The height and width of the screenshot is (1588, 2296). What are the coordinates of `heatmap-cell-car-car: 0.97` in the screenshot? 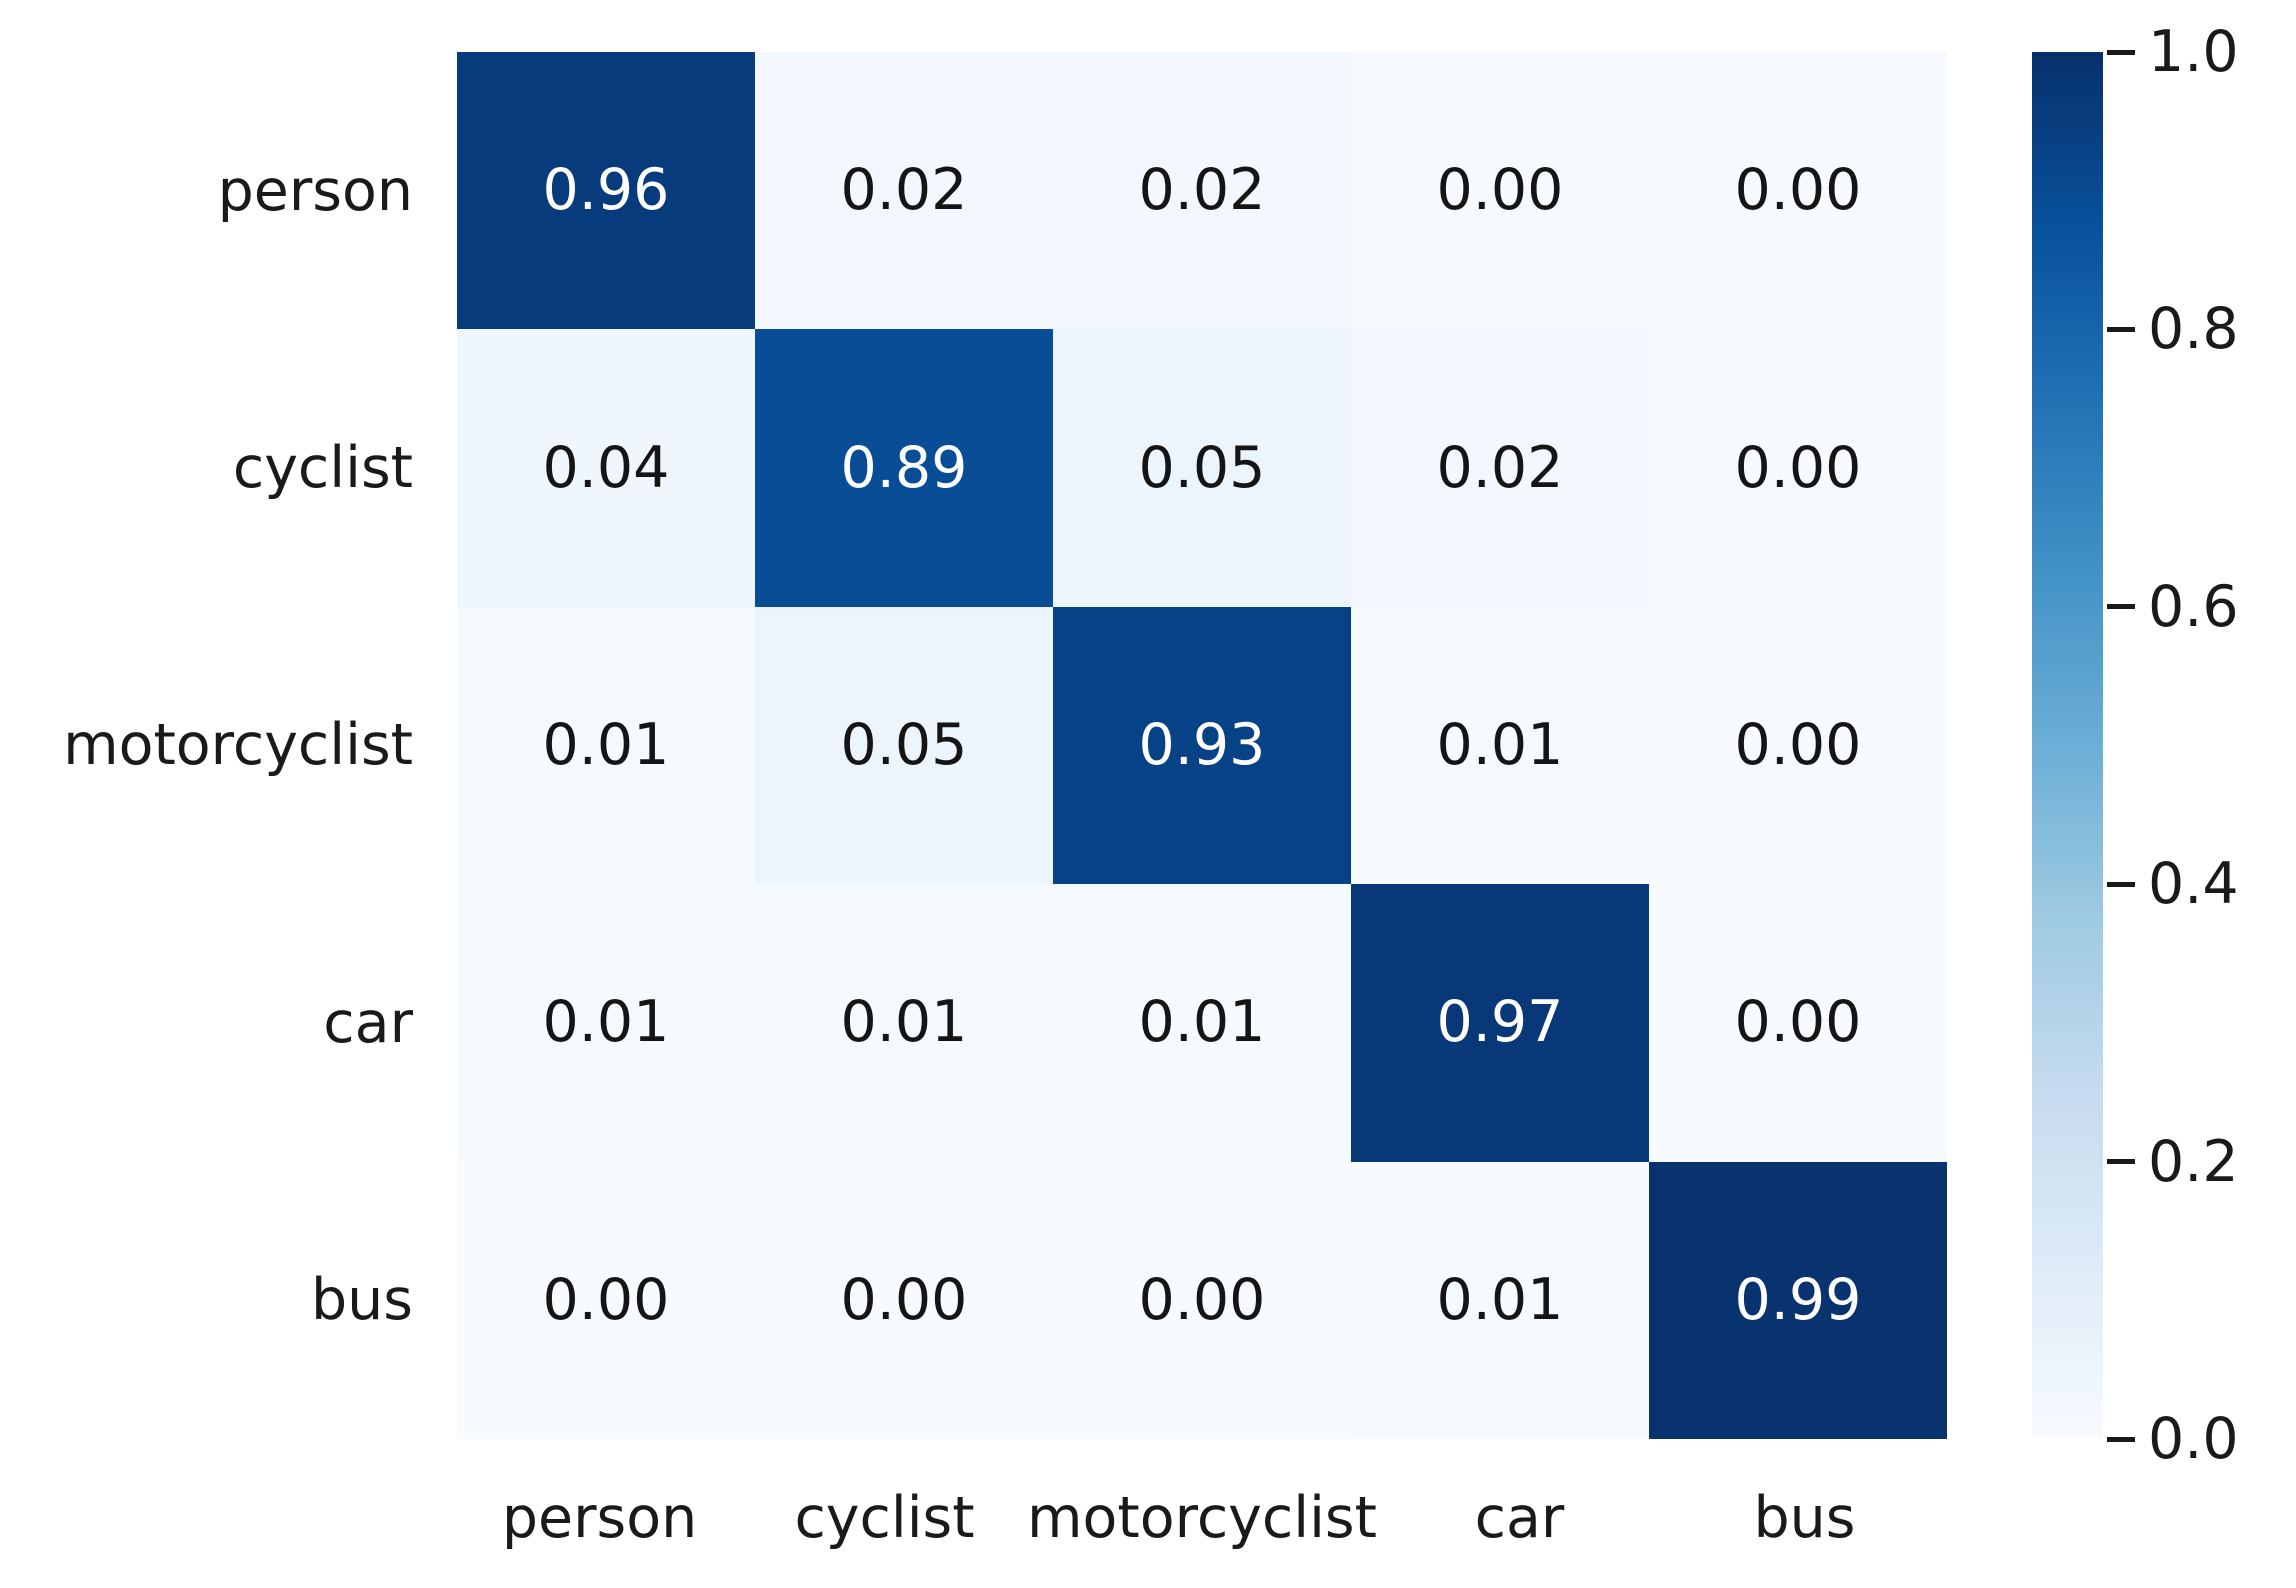 It's located at (1500, 1023).